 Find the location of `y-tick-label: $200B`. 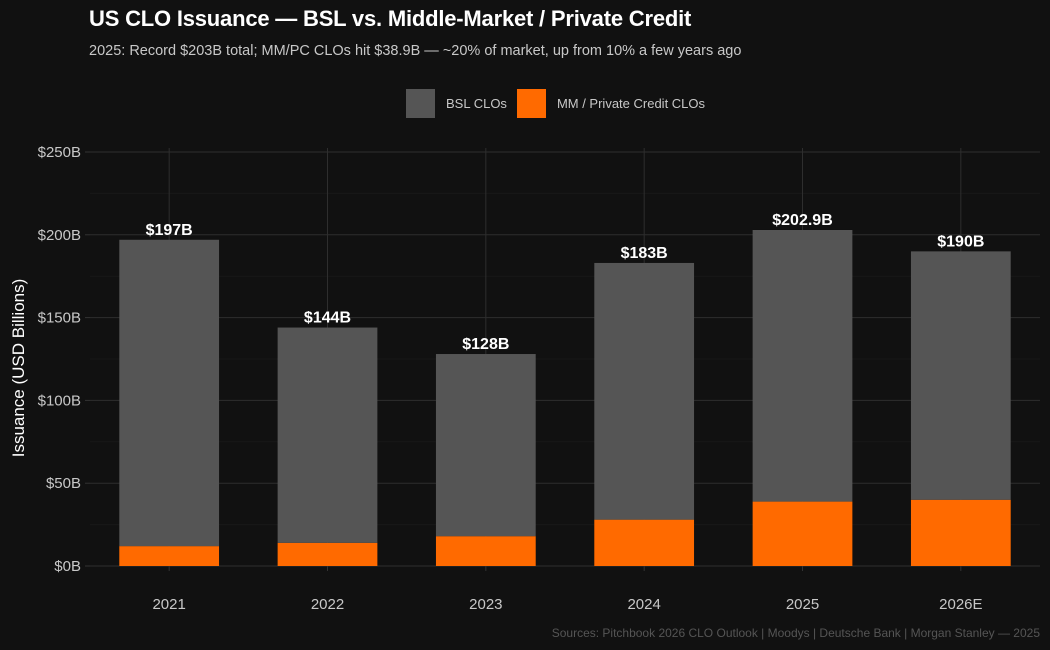

y-tick-label: $200B is located at coordinates (59, 235).